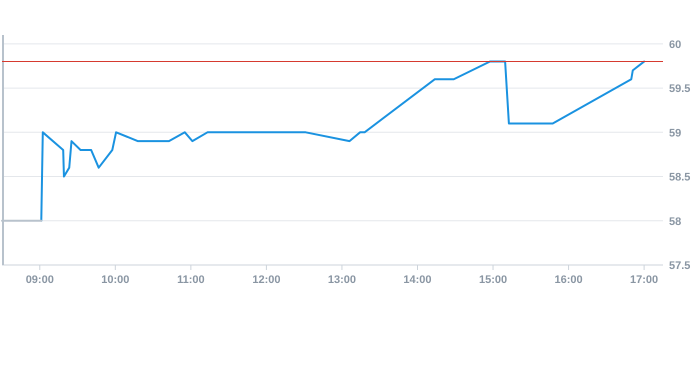  Describe the element at coordinates (266, 280) in the screenshot. I see `x-tick-label: 12:00` at that location.